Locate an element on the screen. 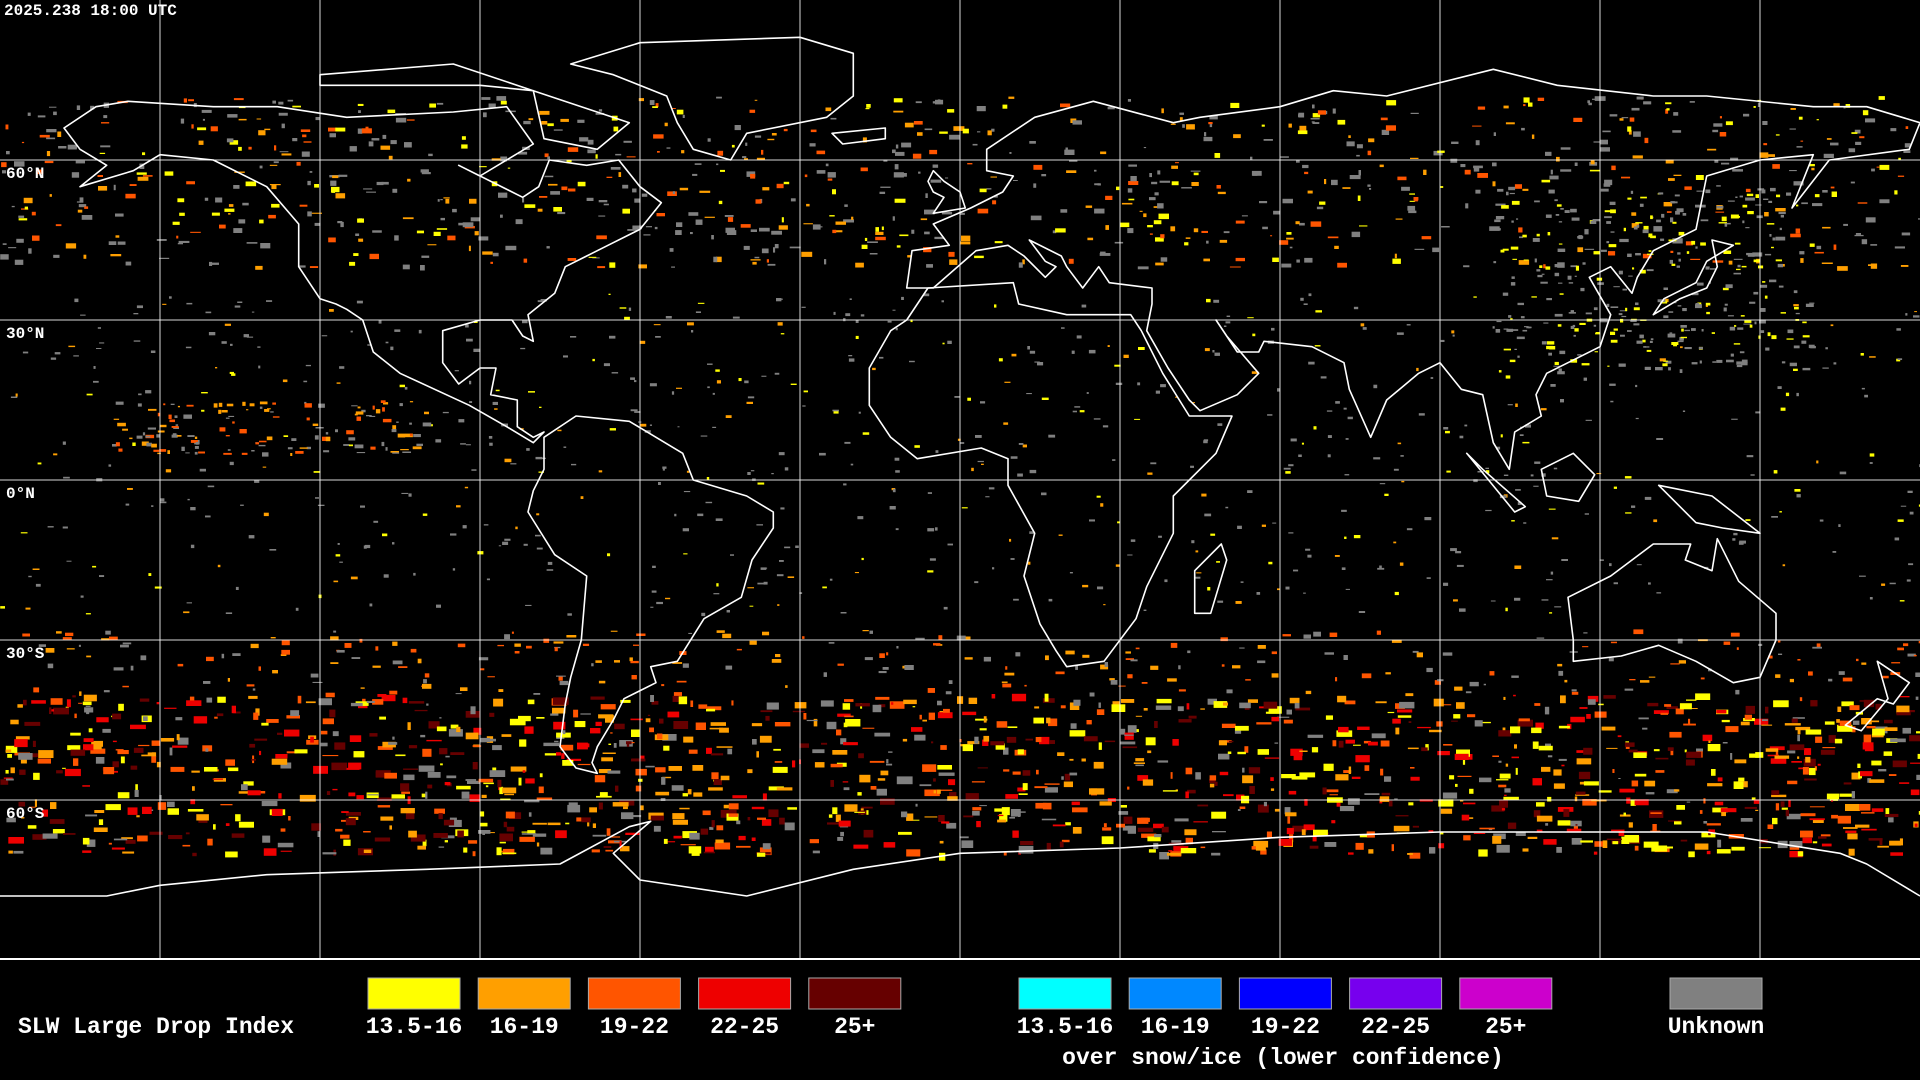  legend-swatch is located at coordinates (634, 993).